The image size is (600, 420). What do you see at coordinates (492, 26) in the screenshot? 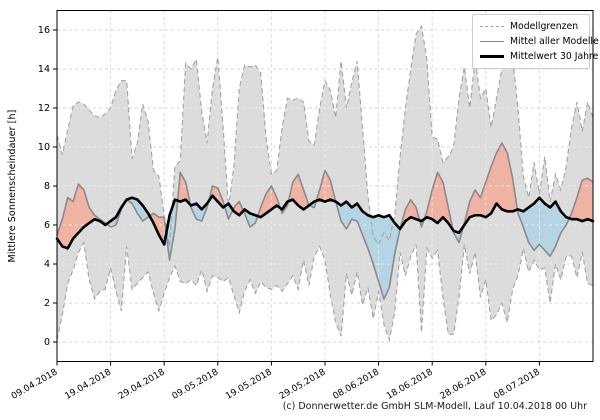
I see `dashed-line-icon` at bounding box center [492, 26].